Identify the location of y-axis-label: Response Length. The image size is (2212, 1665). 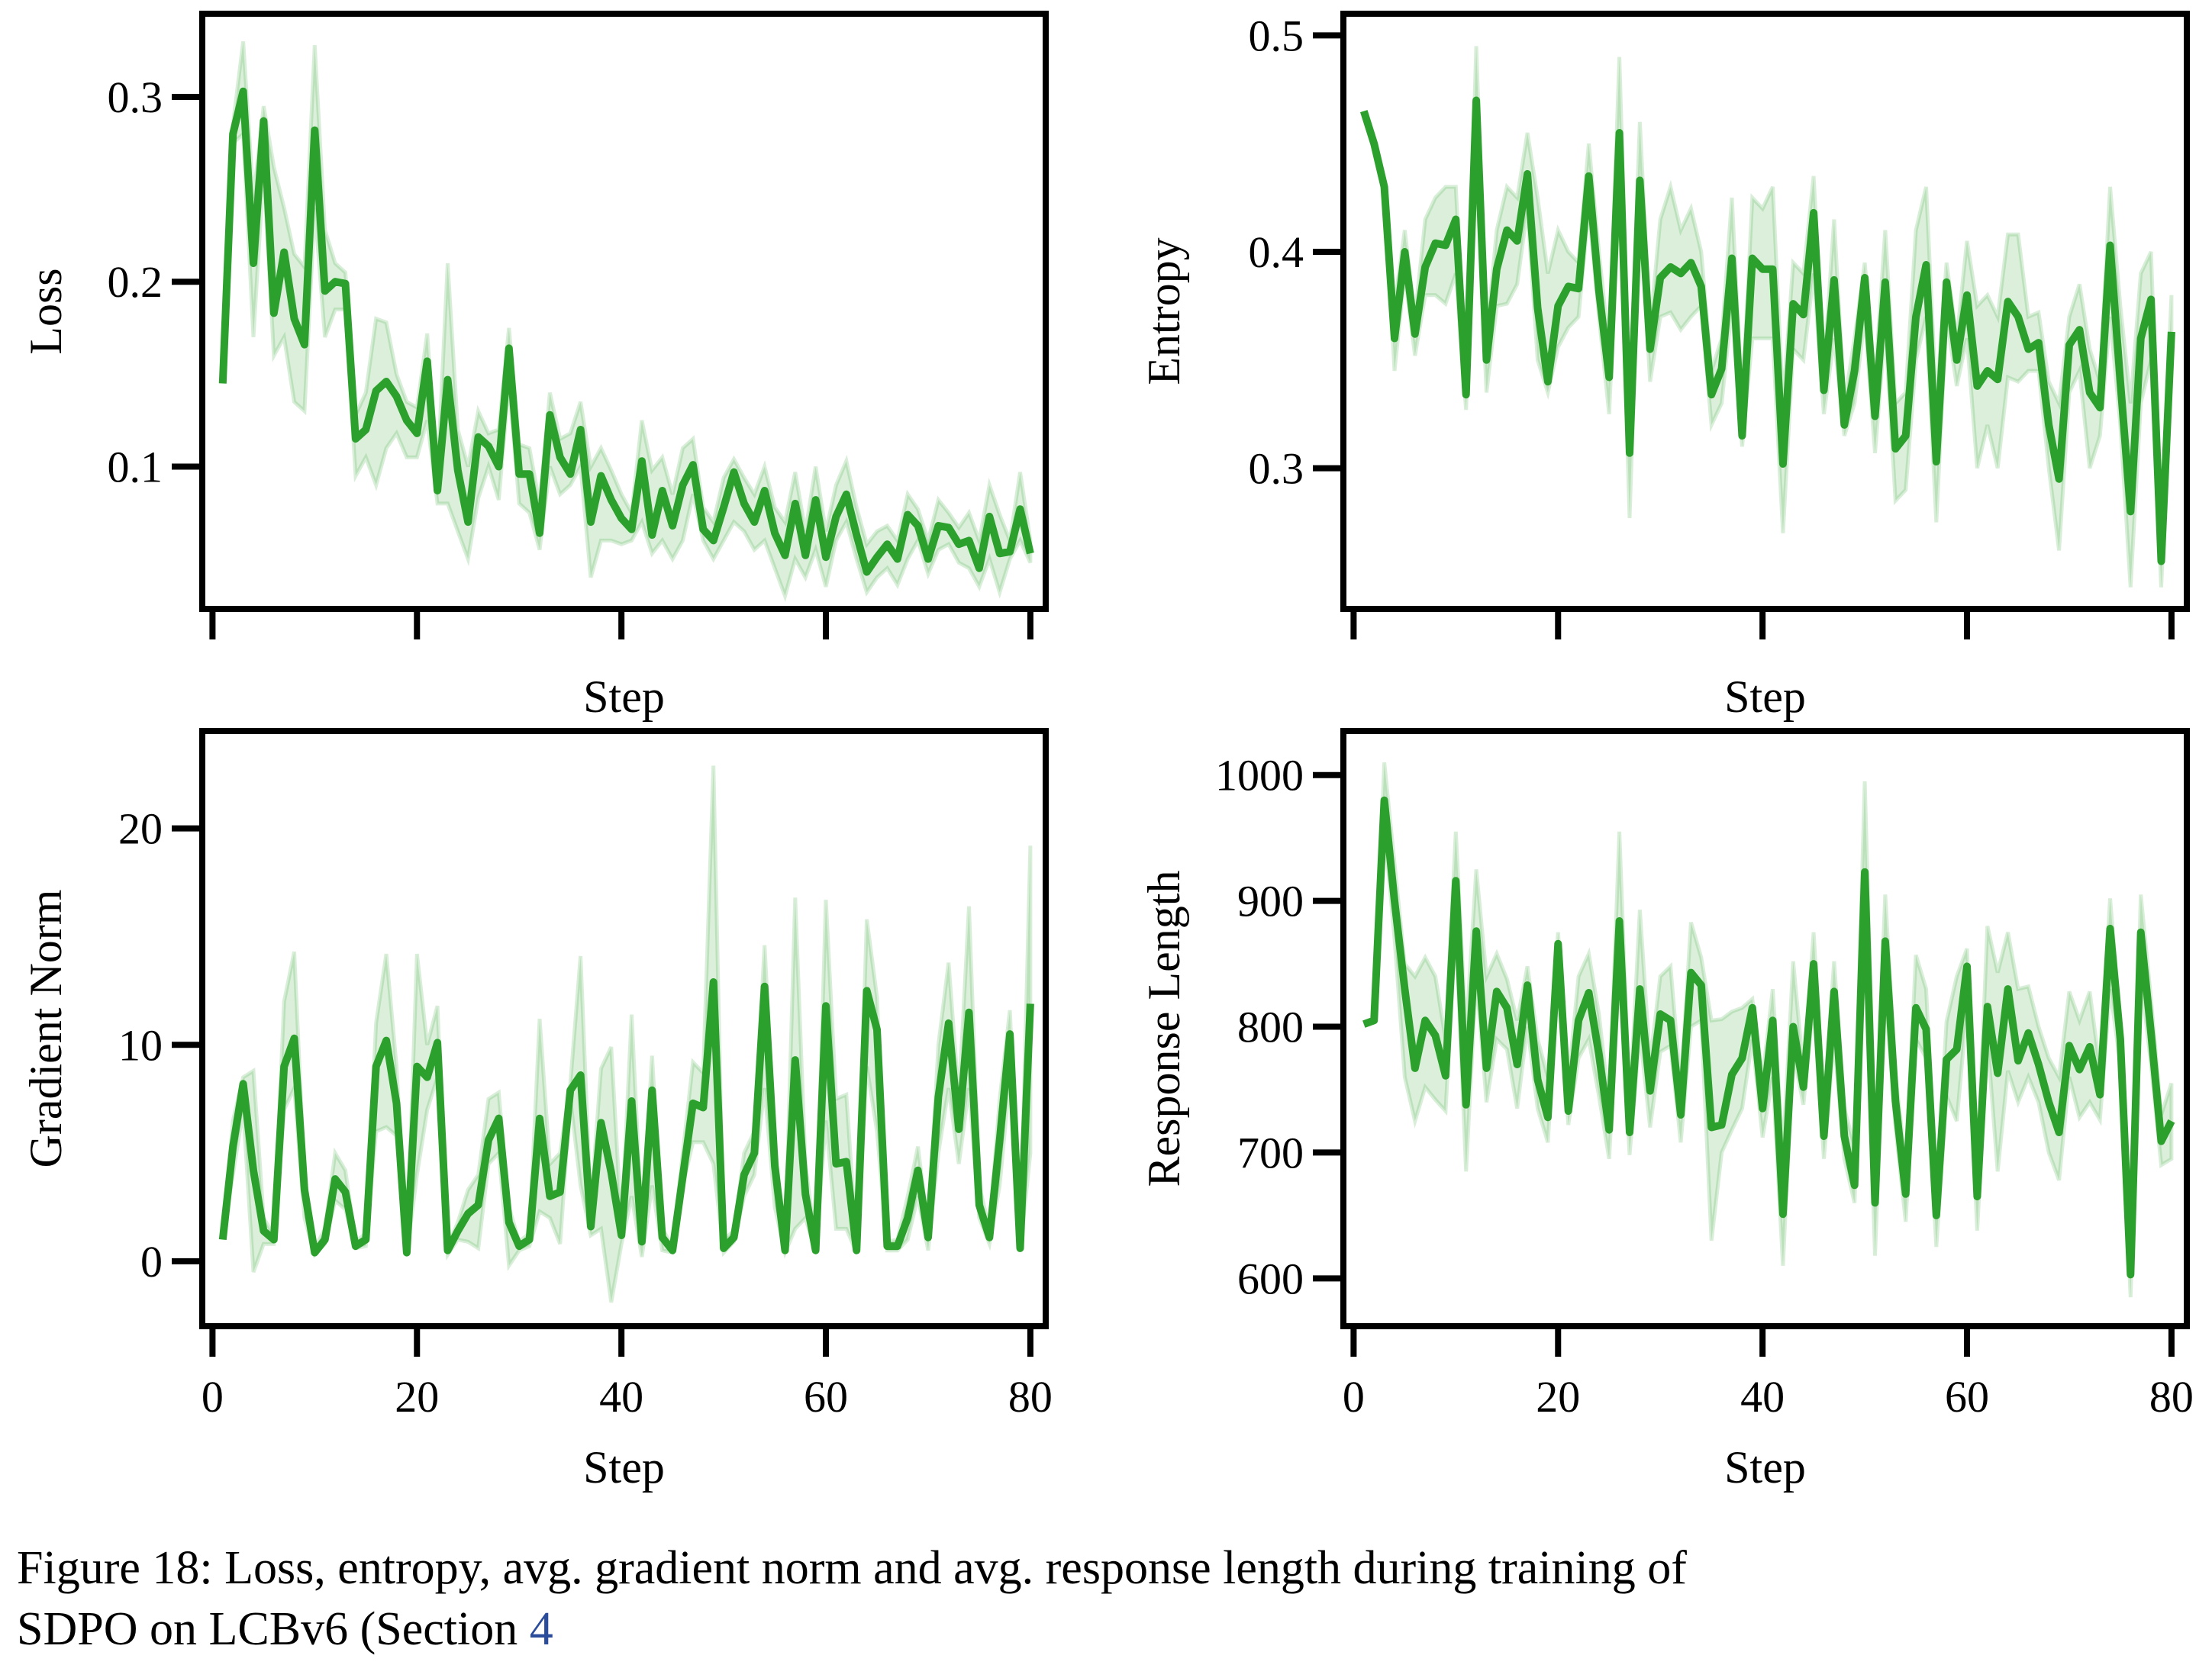
(1164, 1029).